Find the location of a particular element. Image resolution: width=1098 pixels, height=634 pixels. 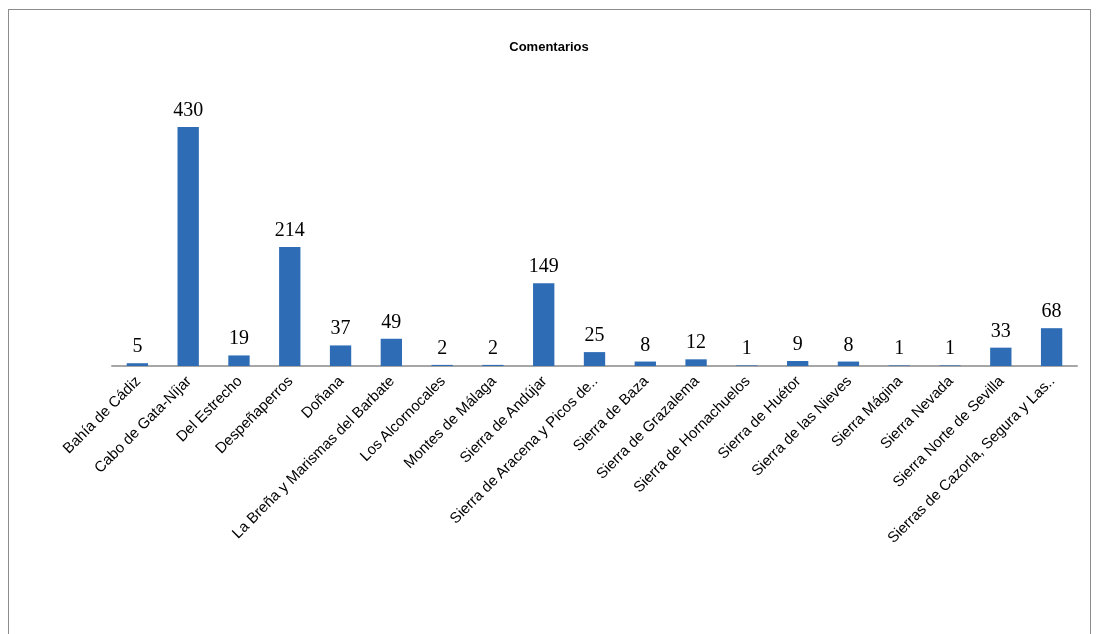

data-label: 37 is located at coordinates (340, 327).